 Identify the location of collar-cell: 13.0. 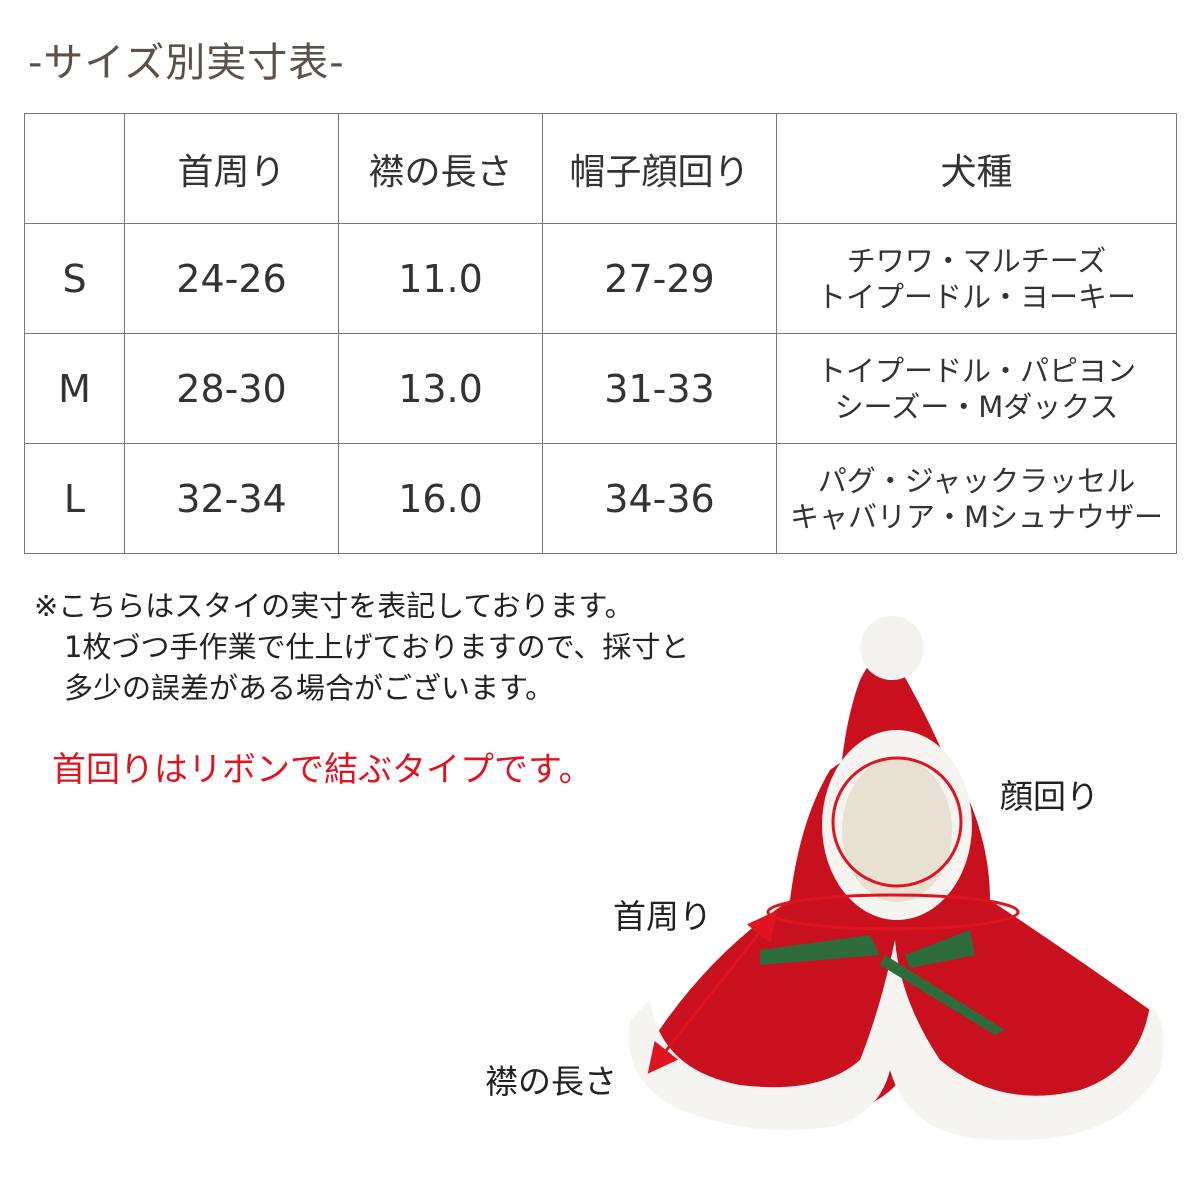
(440, 388).